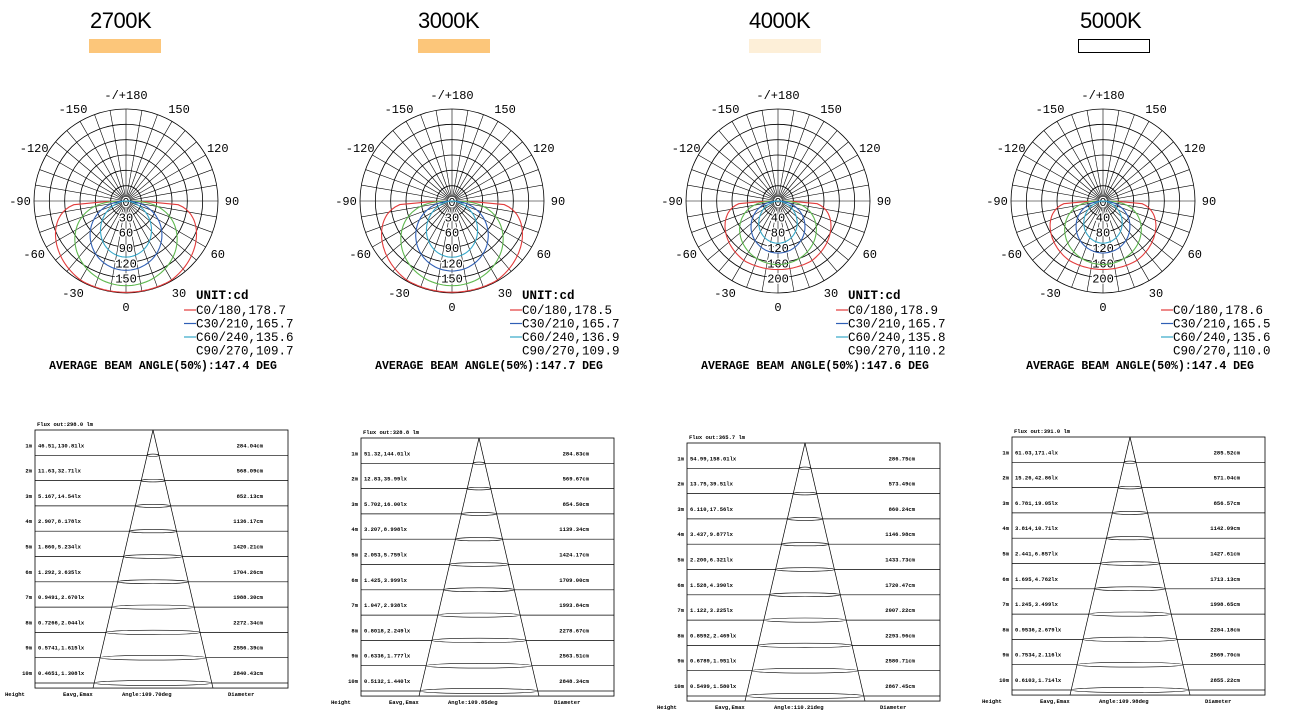 The image size is (1303, 720). I want to click on legend-entry: C30/210,165.7, so click(897, 325).